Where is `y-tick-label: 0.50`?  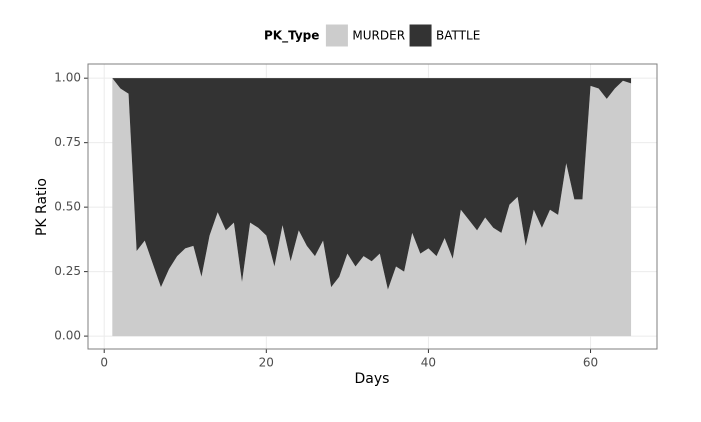
y-tick-label: 0.50 is located at coordinates (67, 207).